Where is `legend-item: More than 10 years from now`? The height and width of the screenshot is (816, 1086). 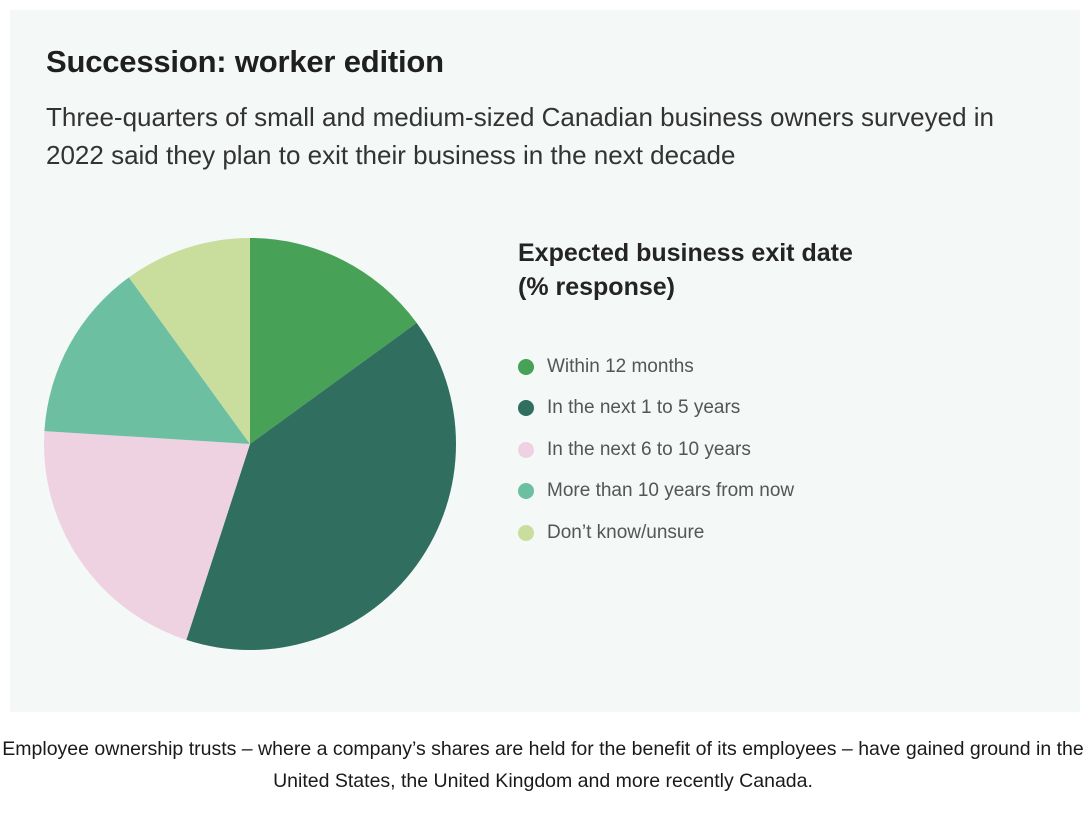
legend-item: More than 10 years from now is located at coordinates (656, 492).